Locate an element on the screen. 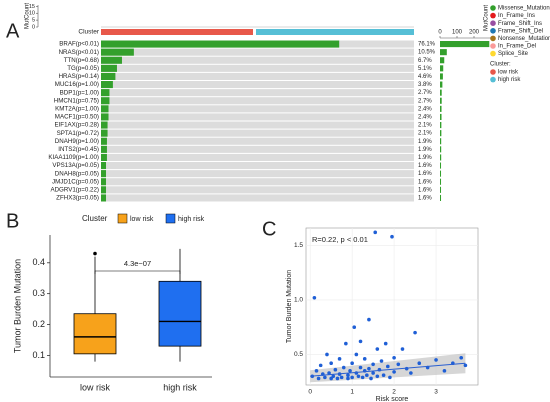  percent-label: 6.7% is located at coordinates (425, 61).